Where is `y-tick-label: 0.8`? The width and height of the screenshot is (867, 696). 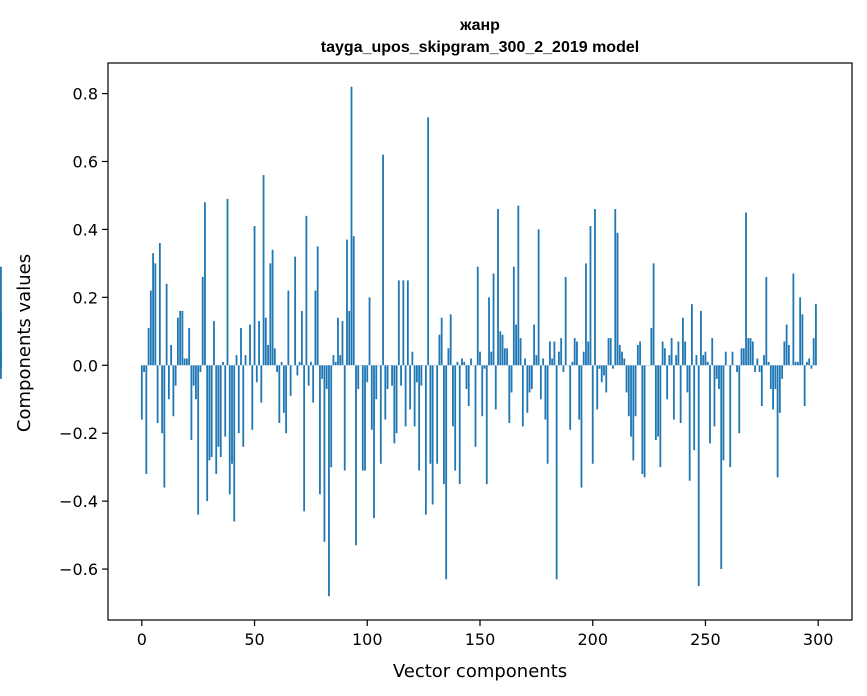 y-tick-label: 0.8 is located at coordinates (85, 94).